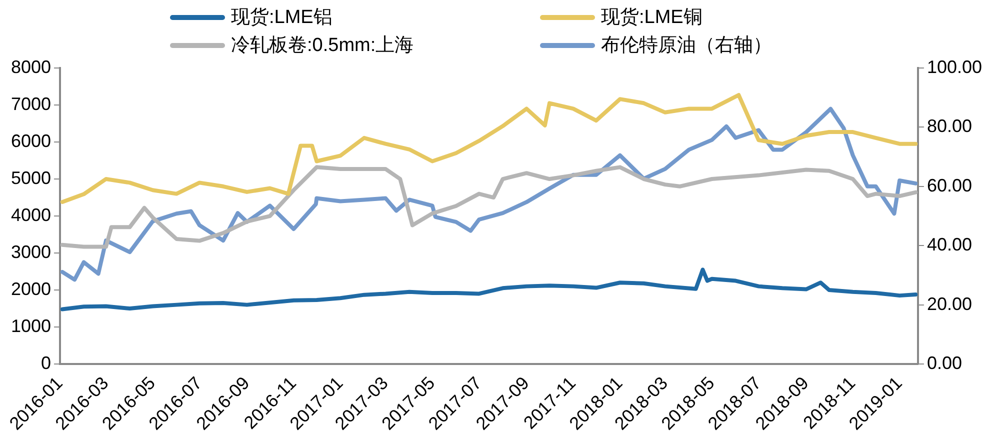 The width and height of the screenshot is (995, 442). Describe the element at coordinates (31, 178) in the screenshot. I see `y-tick-label: 5000` at that location.